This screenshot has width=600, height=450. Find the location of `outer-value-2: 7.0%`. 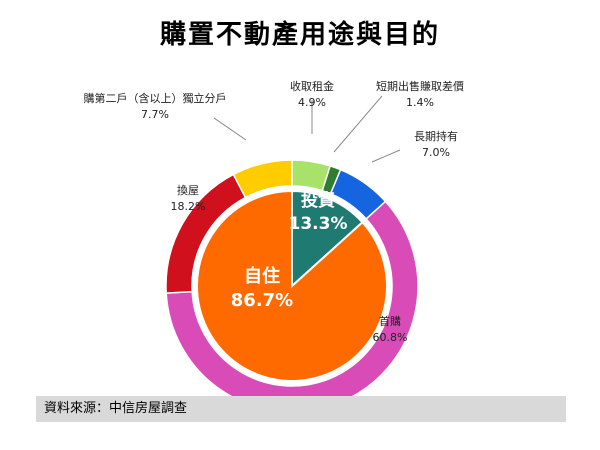

outer-value-2: 7.0% is located at coordinates (436, 152).